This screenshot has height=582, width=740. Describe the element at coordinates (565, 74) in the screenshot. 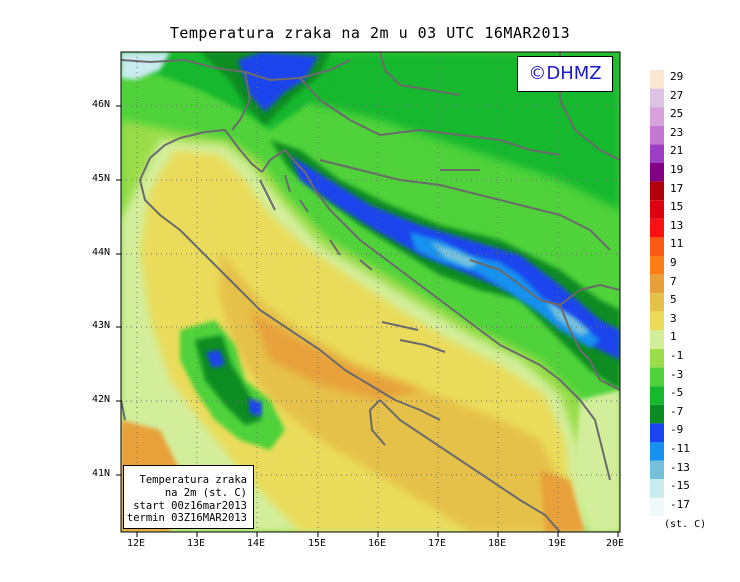

I see `copyright-badge: ©DHMZ` at that location.